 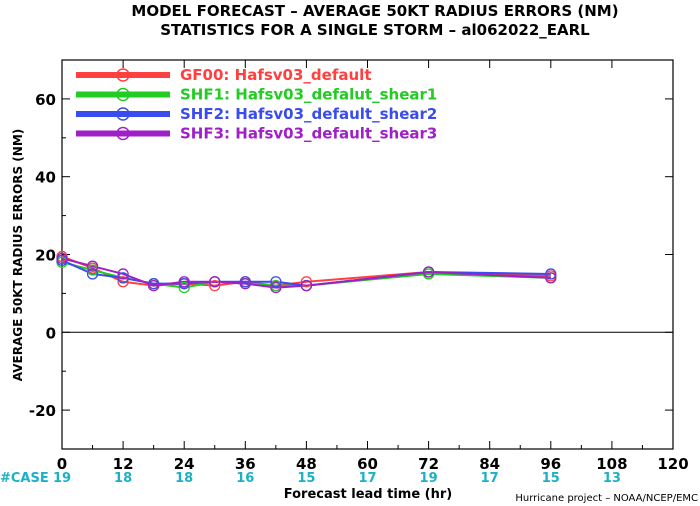 I want to click on legend-label: SHF3: Hafsv03_default_shear3, so click(x=308, y=134).